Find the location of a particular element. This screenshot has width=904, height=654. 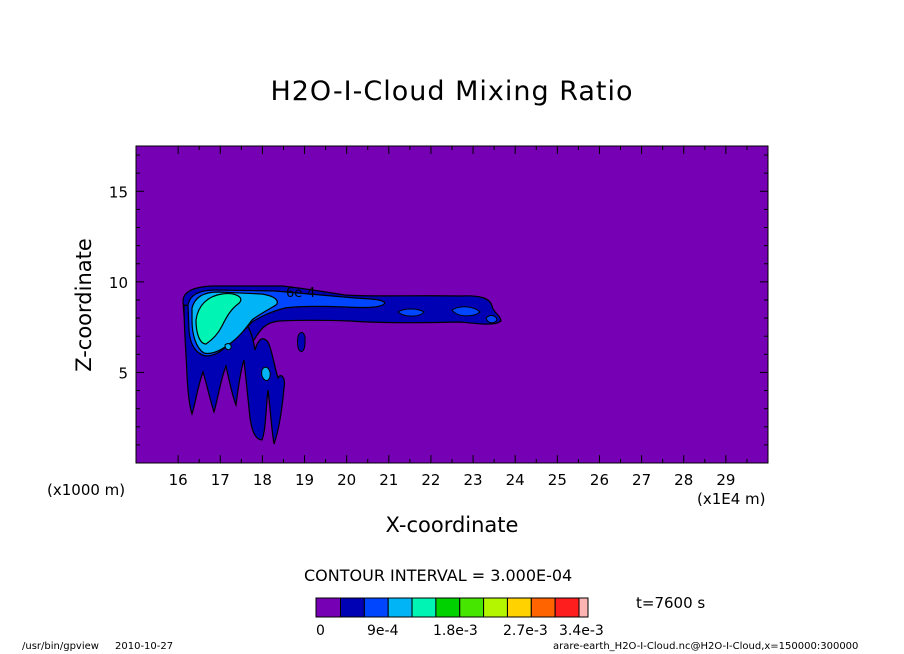

time-label: t=7600 s is located at coordinates (671, 603).